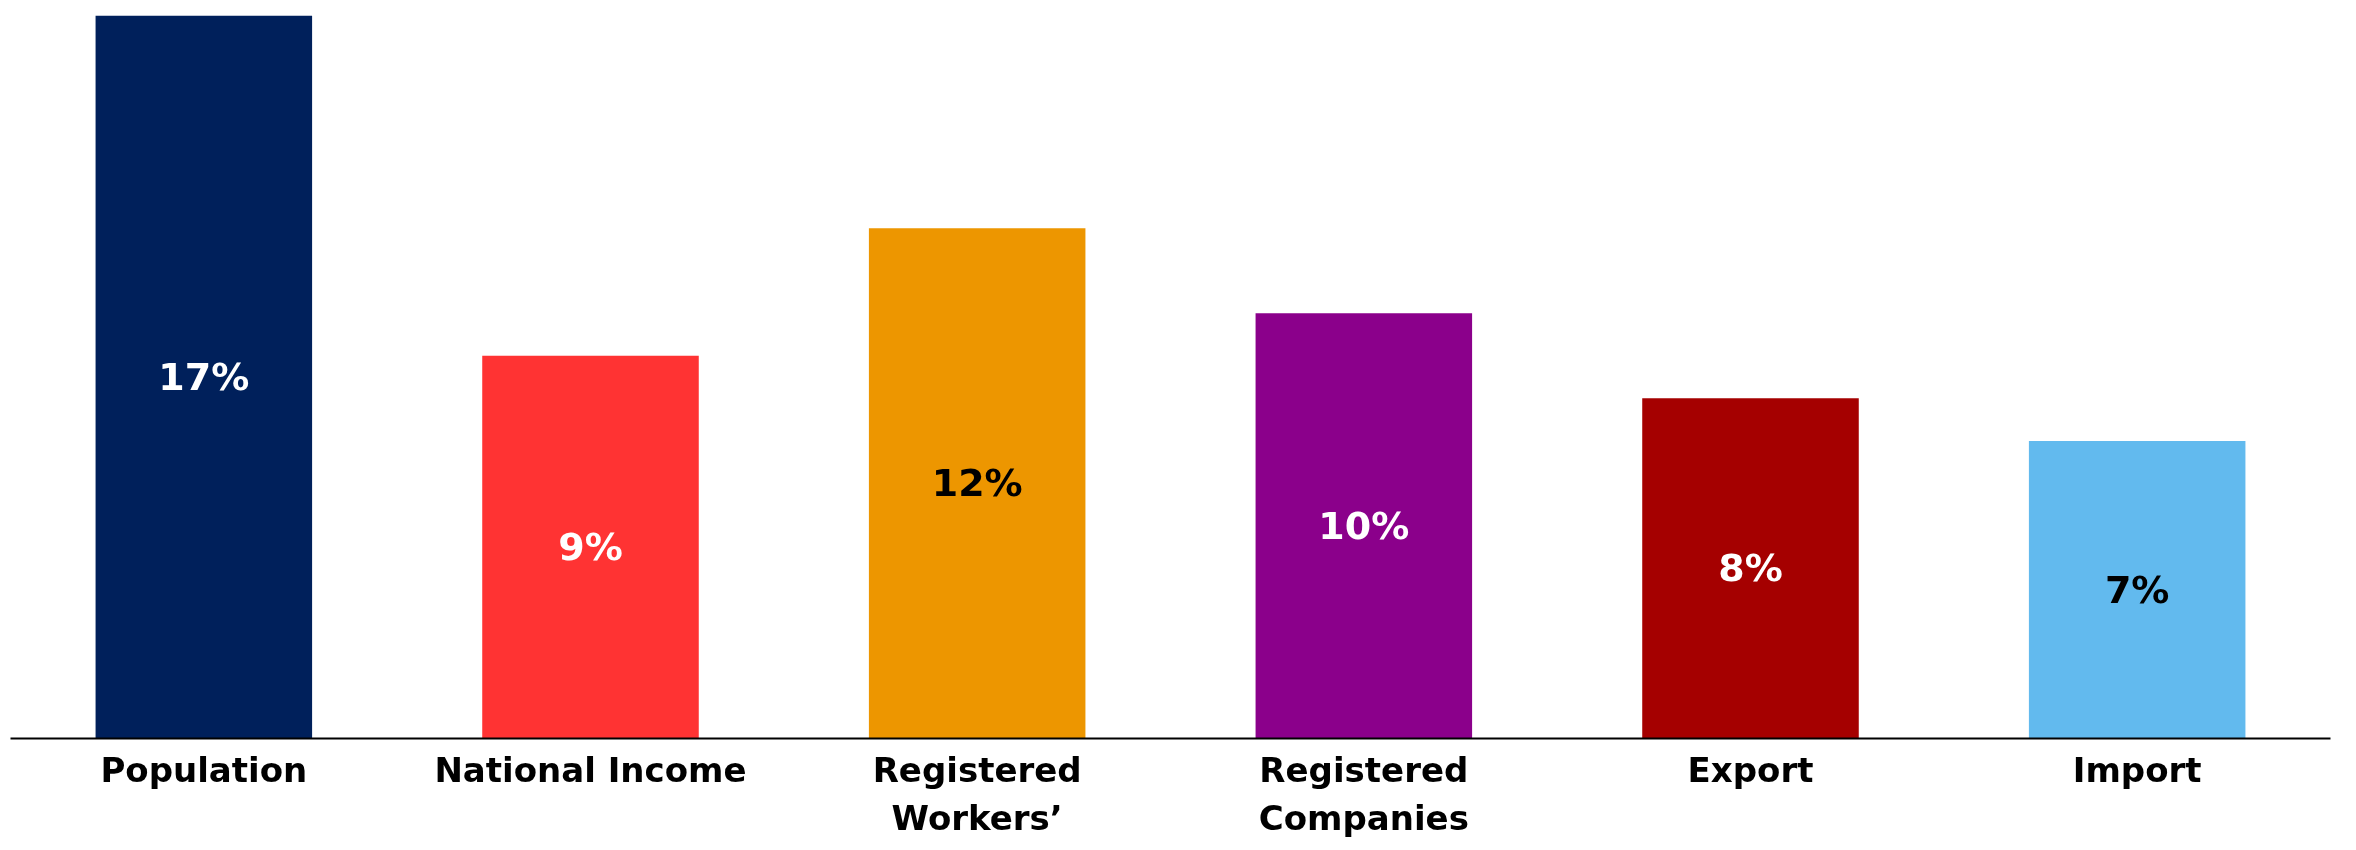 Image resolution: width=2356 pixels, height=850 pixels. I want to click on data-label: 12%, so click(977, 483).